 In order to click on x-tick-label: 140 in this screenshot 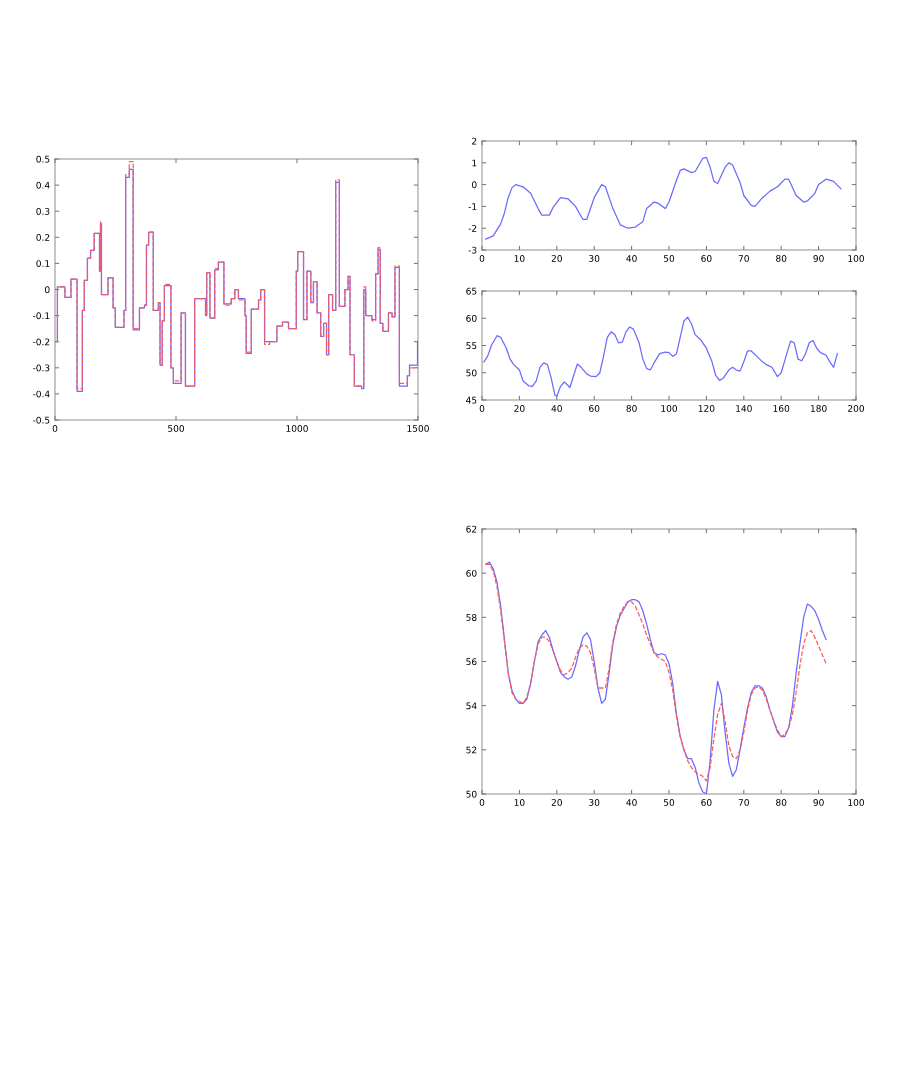, I will do `click(744, 408)`.